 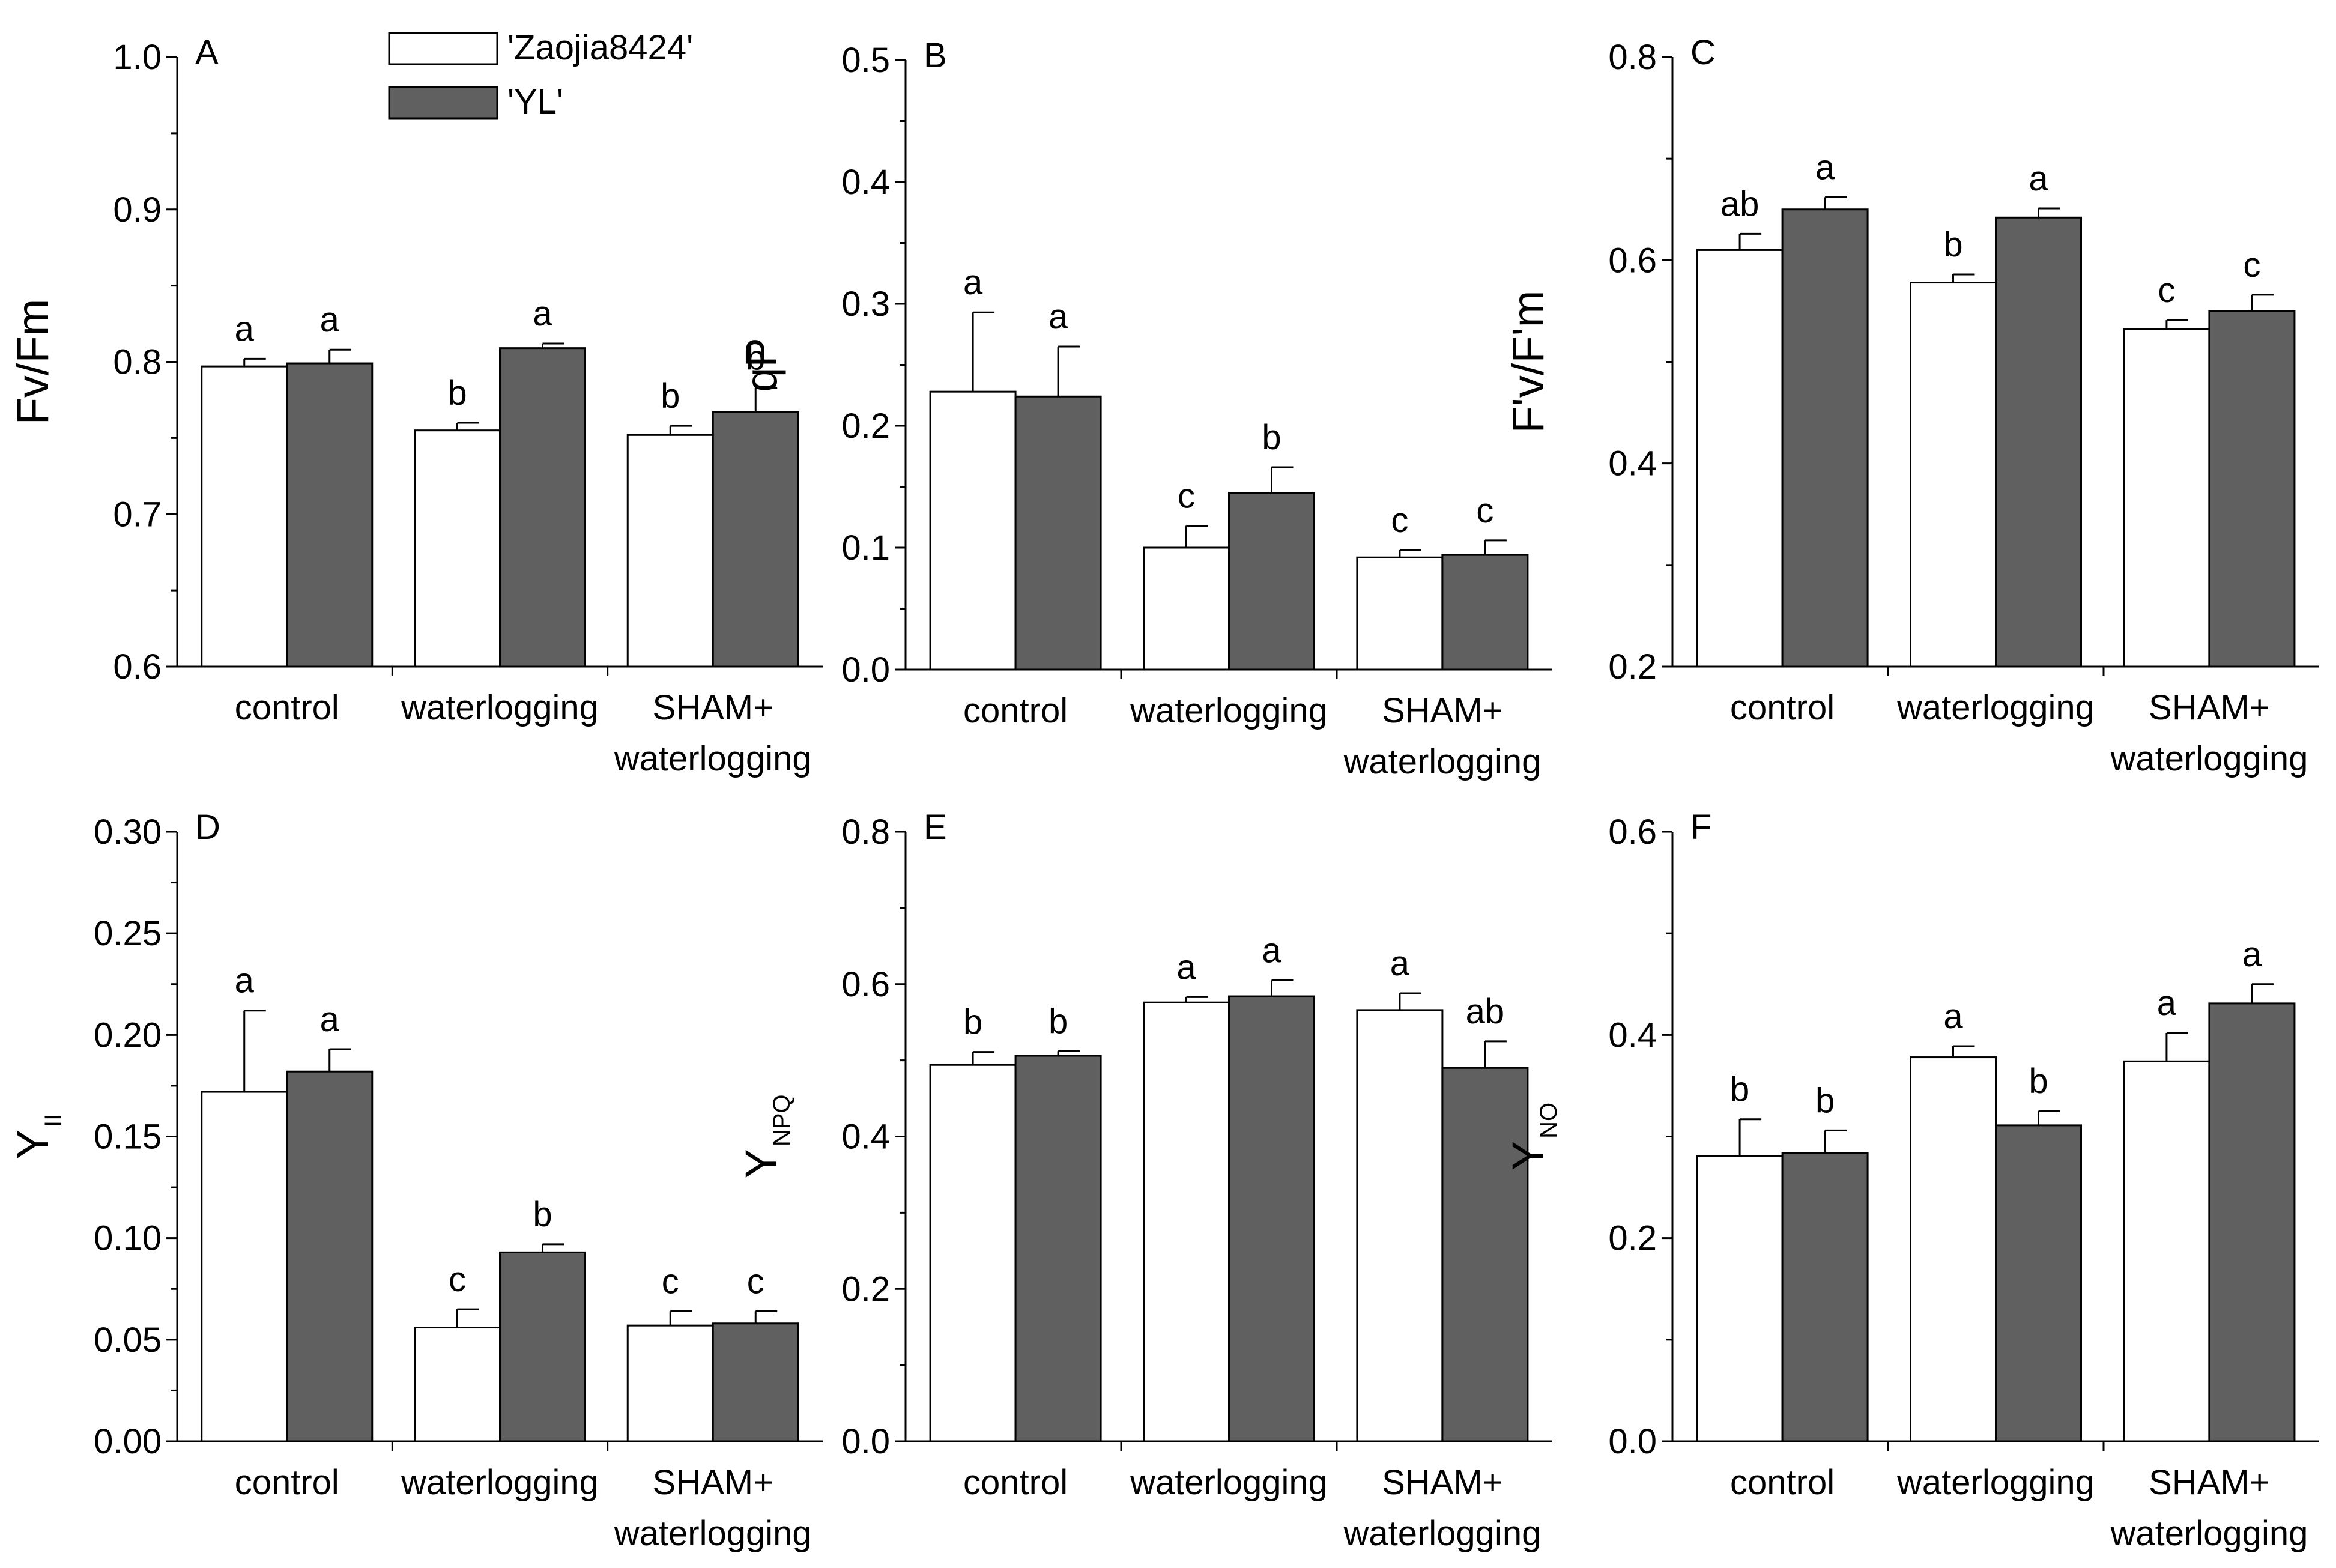 I want to click on panel-letter: A, so click(x=207, y=52).